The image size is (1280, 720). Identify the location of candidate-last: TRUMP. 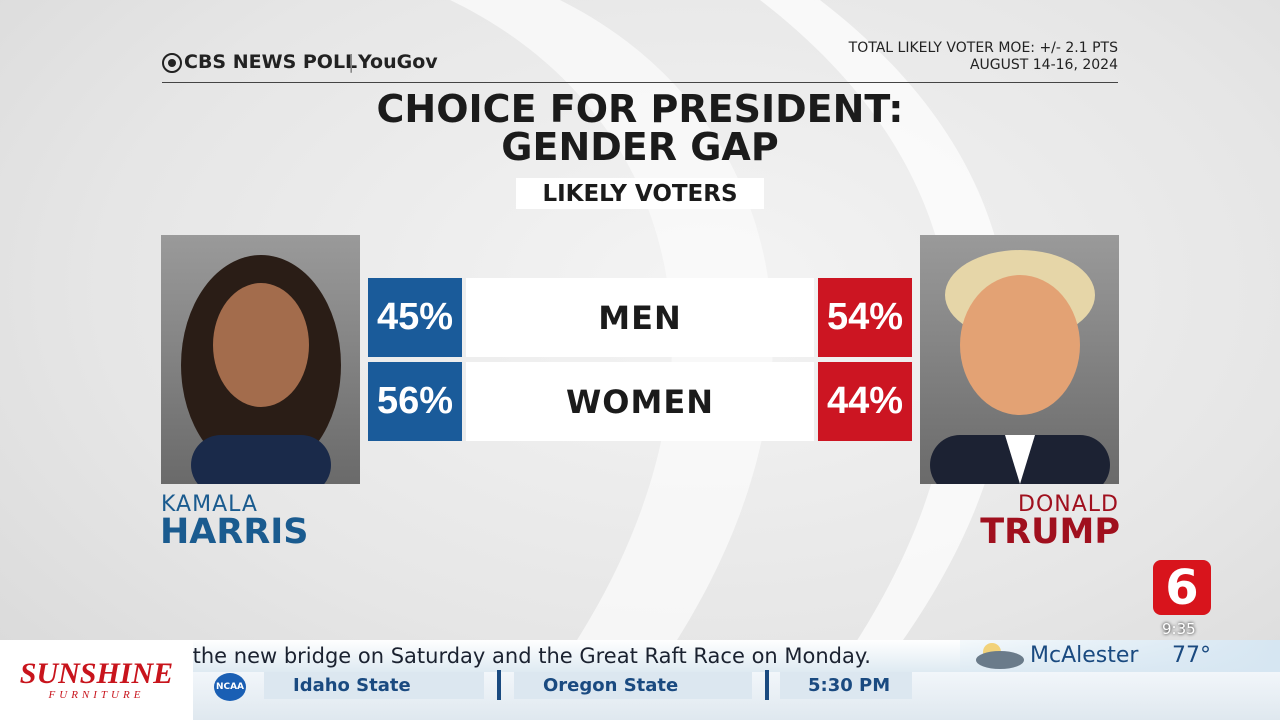
(1050, 532).